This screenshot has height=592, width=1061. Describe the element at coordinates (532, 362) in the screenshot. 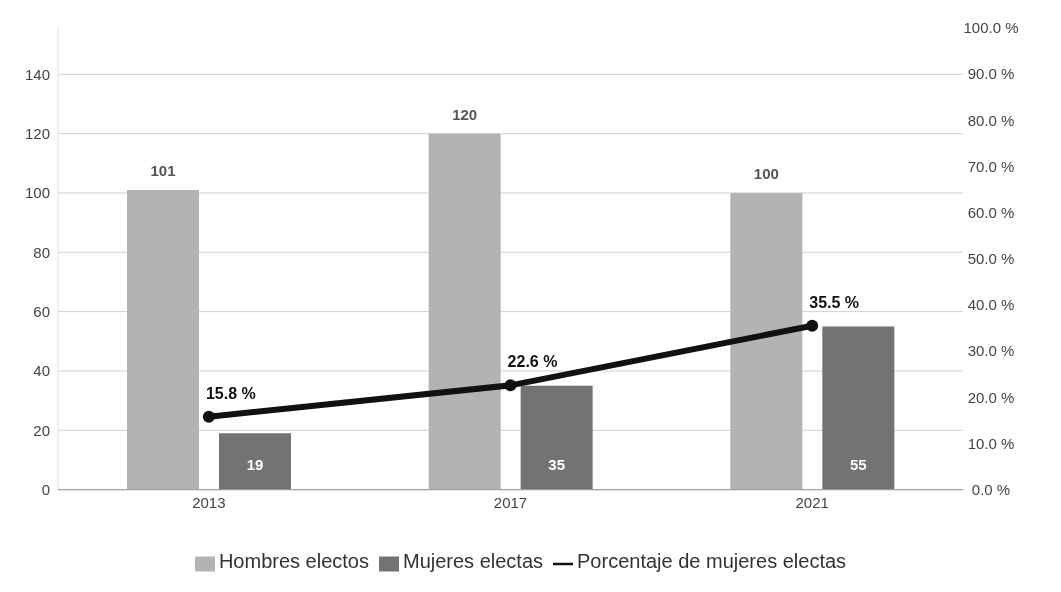

I see `data-label: 22.6 %` at that location.